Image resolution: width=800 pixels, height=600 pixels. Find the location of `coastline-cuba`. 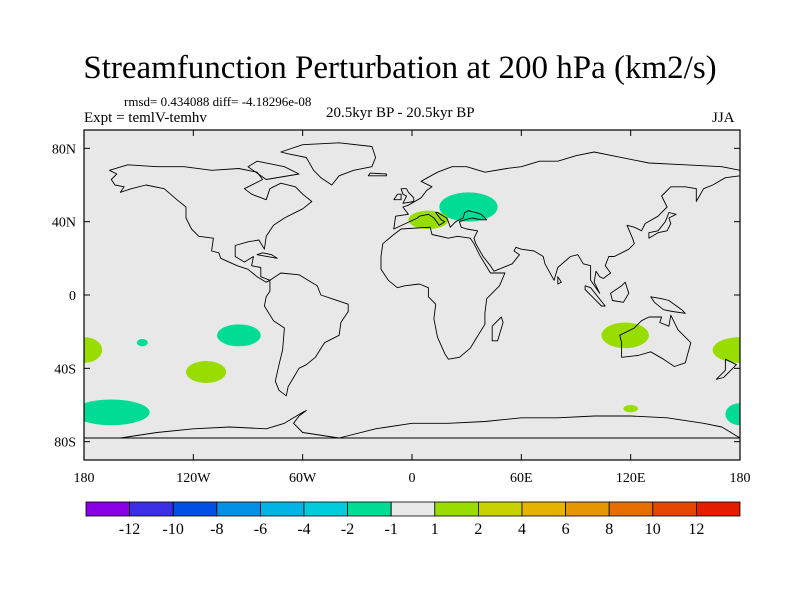

coastline-cuba is located at coordinates (267, 255).